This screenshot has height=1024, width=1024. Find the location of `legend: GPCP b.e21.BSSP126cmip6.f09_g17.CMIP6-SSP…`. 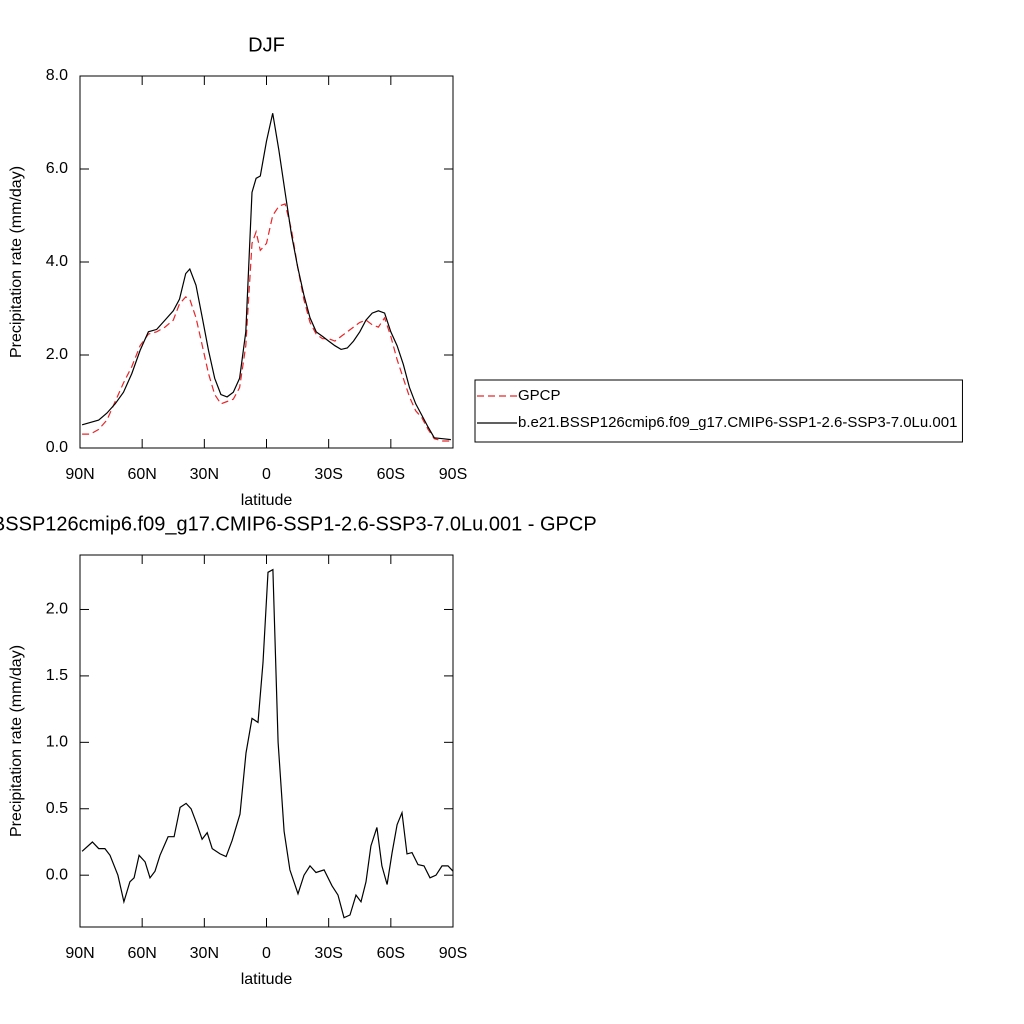

legend: GPCP b.e21.BSSP126cmip6.f09_g17.CMIP6-SSP… is located at coordinates (718, 411).